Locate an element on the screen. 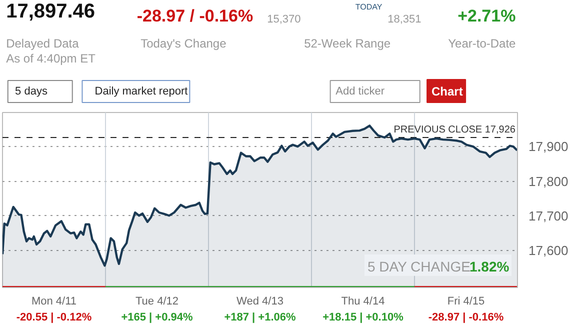  text: Add ticker is located at coordinates (360, 92).